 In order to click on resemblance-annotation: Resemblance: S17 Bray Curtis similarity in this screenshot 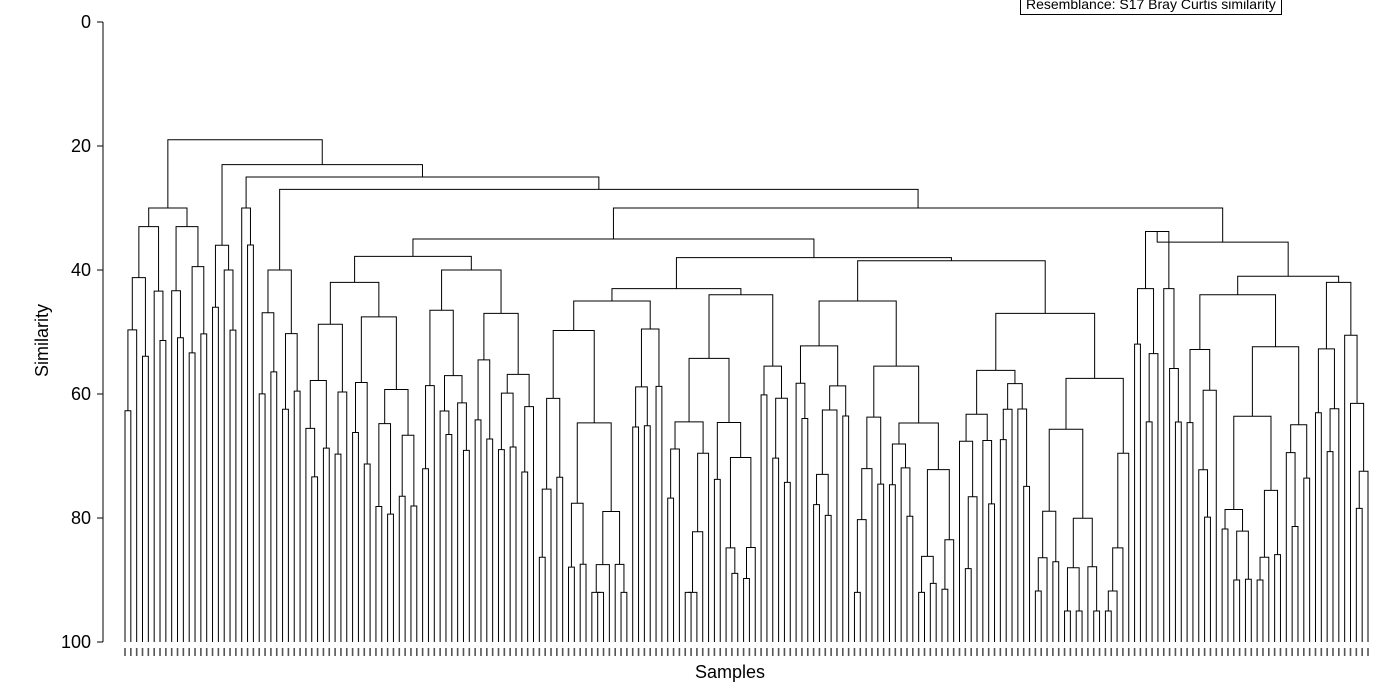, I will do `click(1151, 7)`.